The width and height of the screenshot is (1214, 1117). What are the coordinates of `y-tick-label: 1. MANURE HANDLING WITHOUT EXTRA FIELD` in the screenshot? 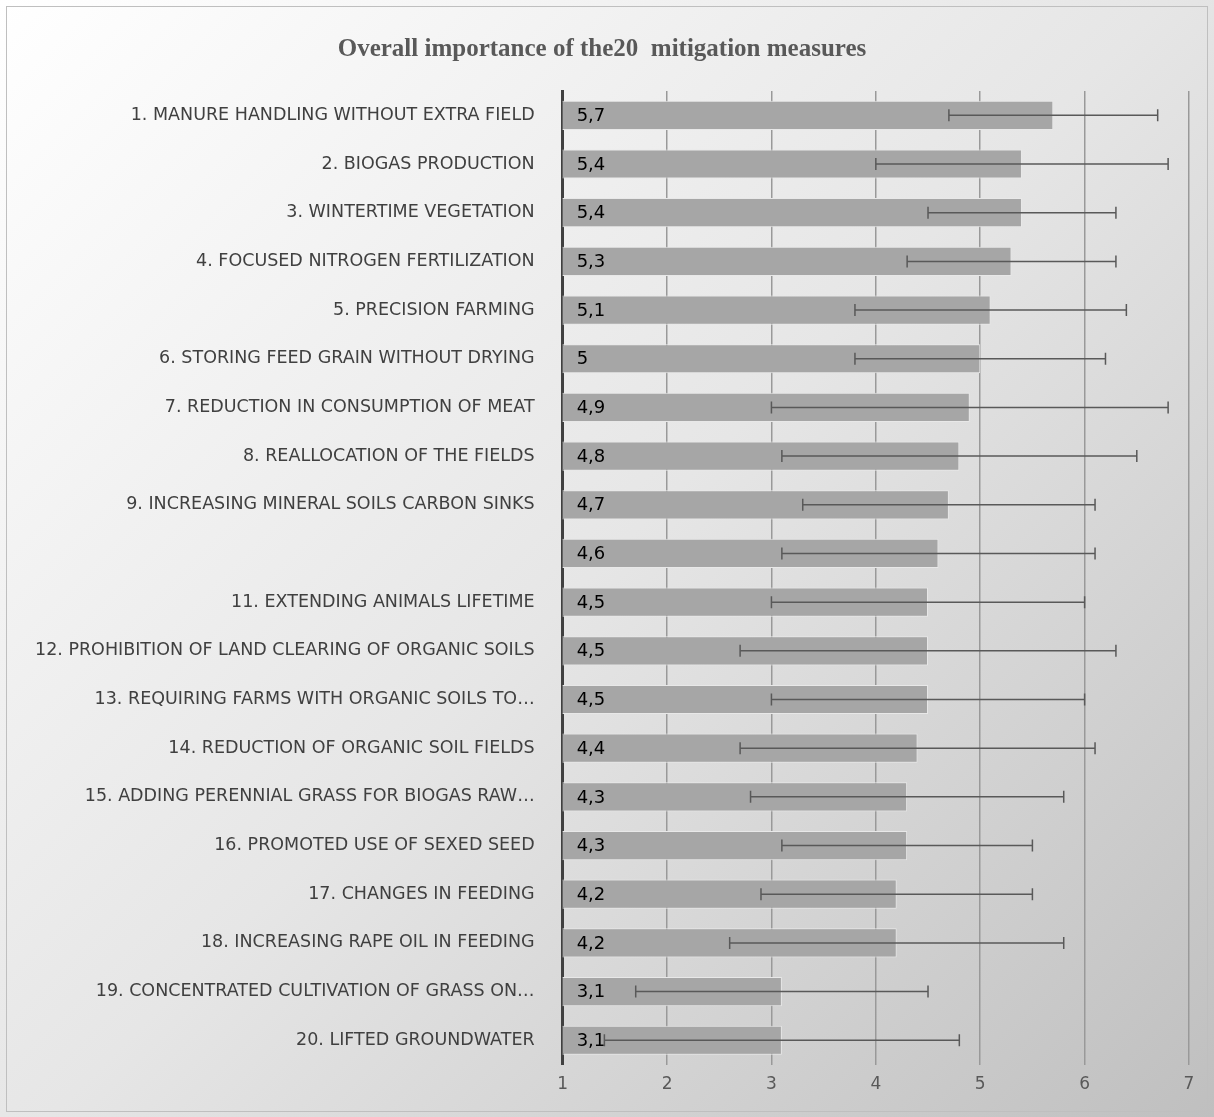 It's located at (332, 113).